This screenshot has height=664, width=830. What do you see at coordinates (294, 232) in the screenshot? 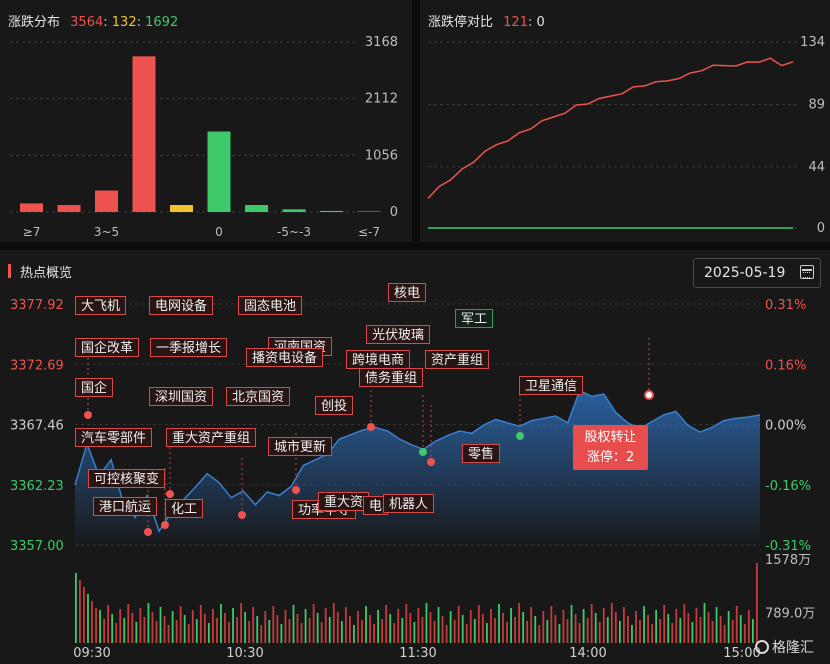
I see `x-tick-label: -5~-3` at bounding box center [294, 232].